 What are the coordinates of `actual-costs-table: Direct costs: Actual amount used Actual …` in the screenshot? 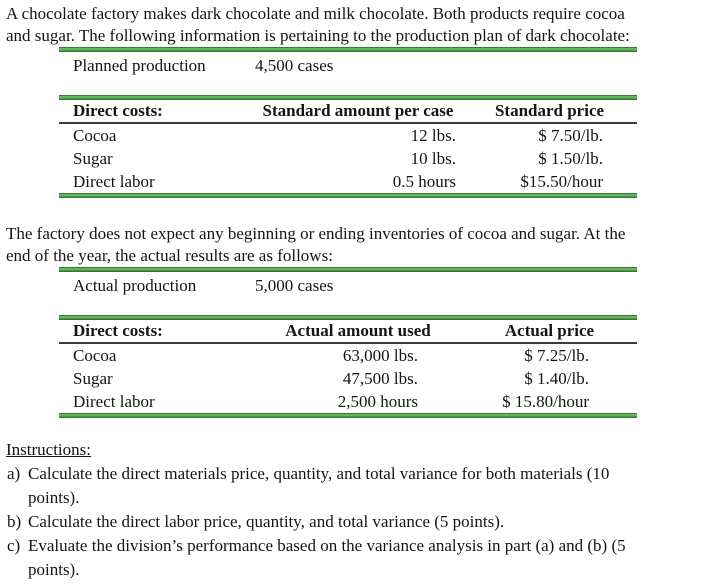 It's located at (348, 366).